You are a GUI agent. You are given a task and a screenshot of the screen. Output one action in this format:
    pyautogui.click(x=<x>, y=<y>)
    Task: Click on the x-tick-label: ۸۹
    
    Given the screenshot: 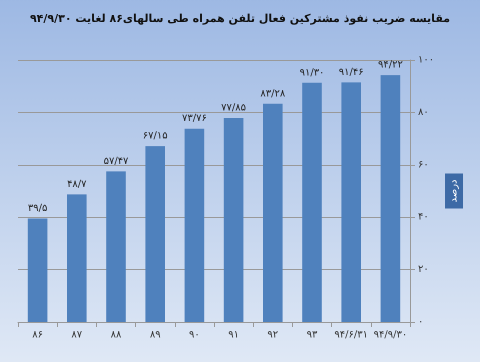 What is the action you would take?
    pyautogui.click(x=155, y=335)
    